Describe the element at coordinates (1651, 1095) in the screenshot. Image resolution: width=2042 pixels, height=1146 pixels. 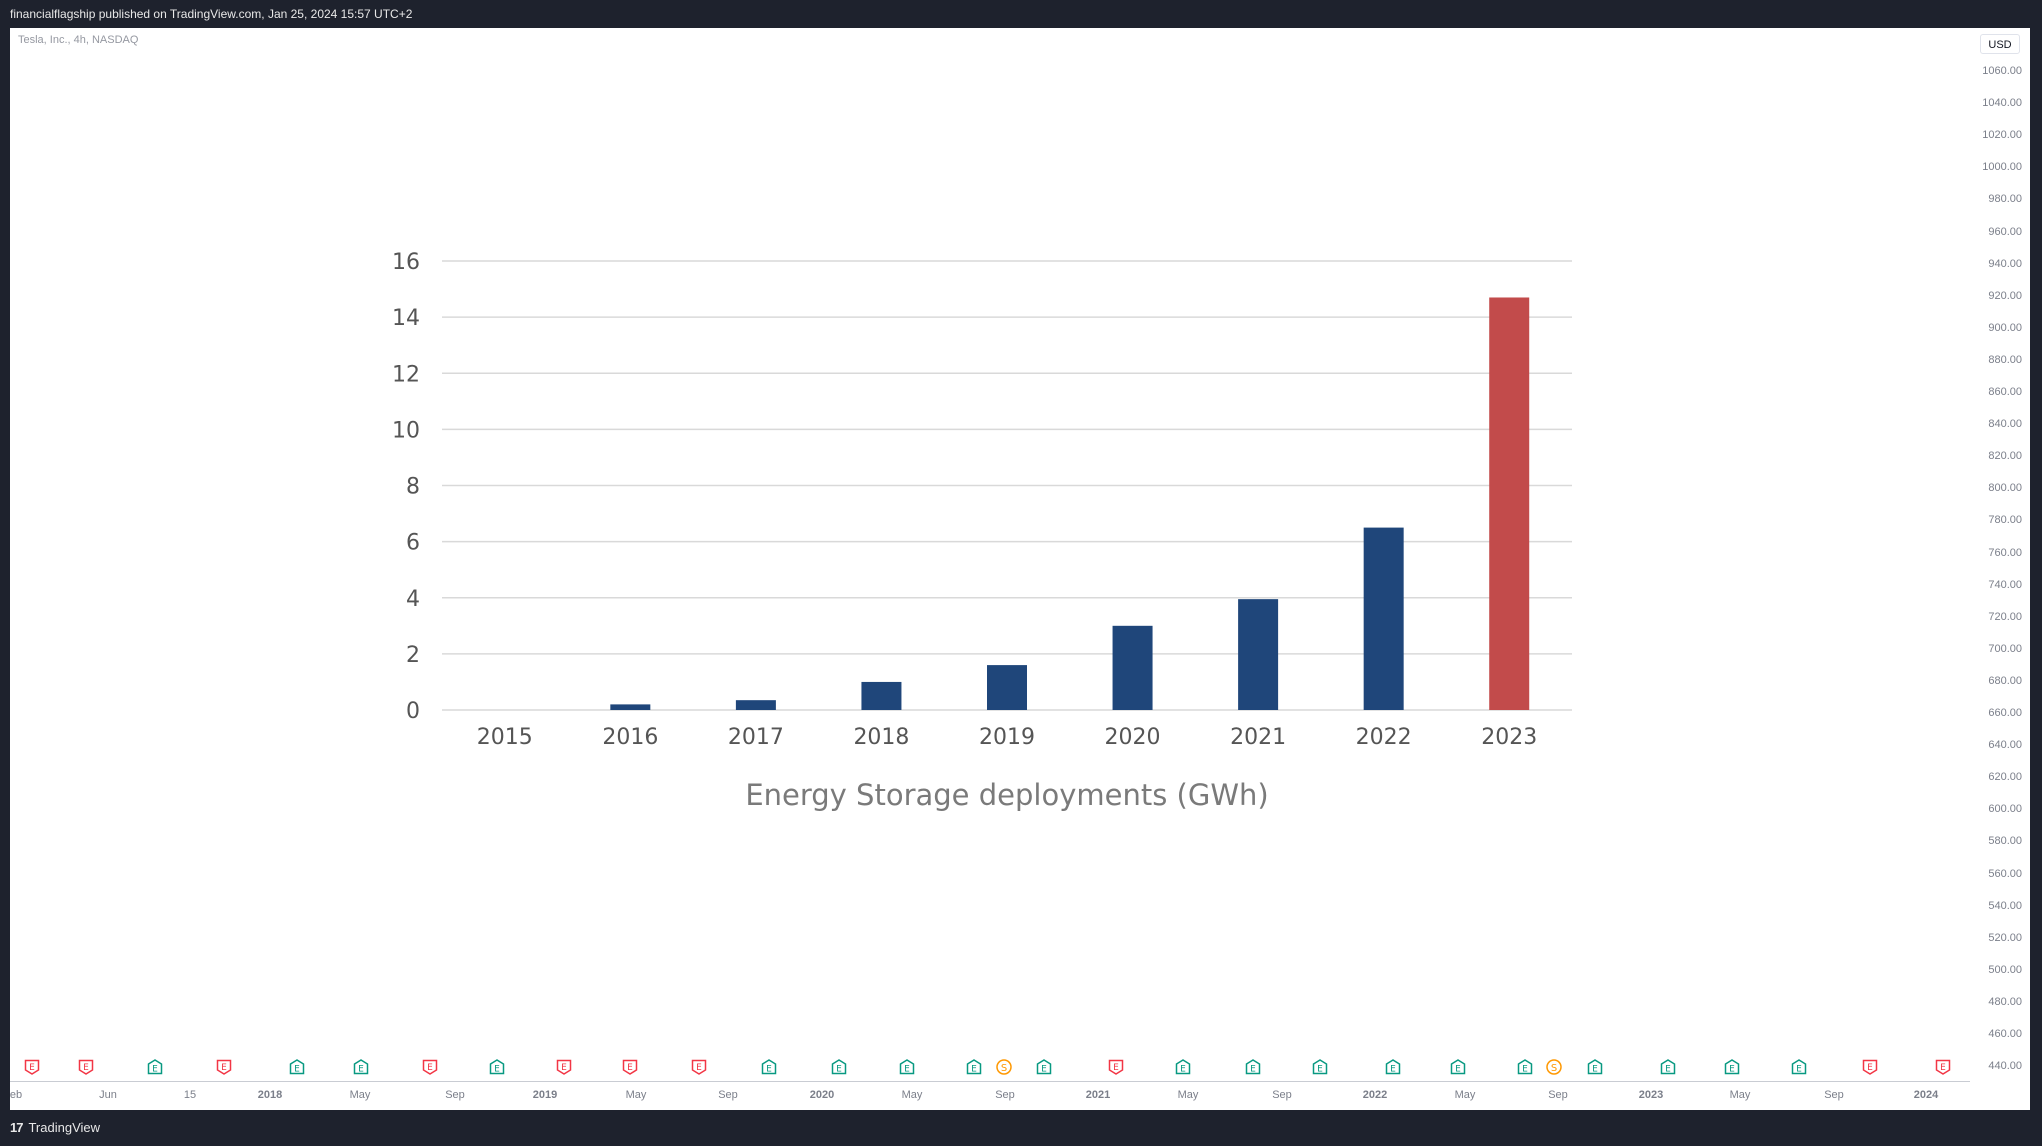
I see `time-tick: 2023` at that location.